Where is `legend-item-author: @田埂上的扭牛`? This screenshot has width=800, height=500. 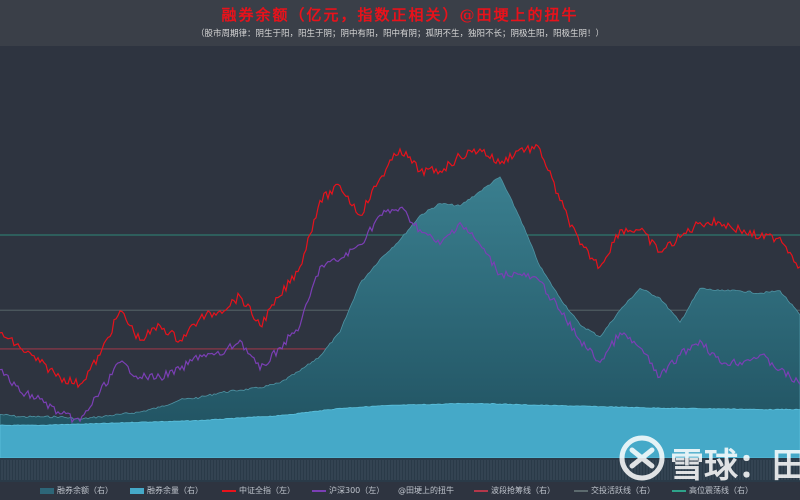 legend-item-author: @田埂上的扭牛 is located at coordinates (426, 490).